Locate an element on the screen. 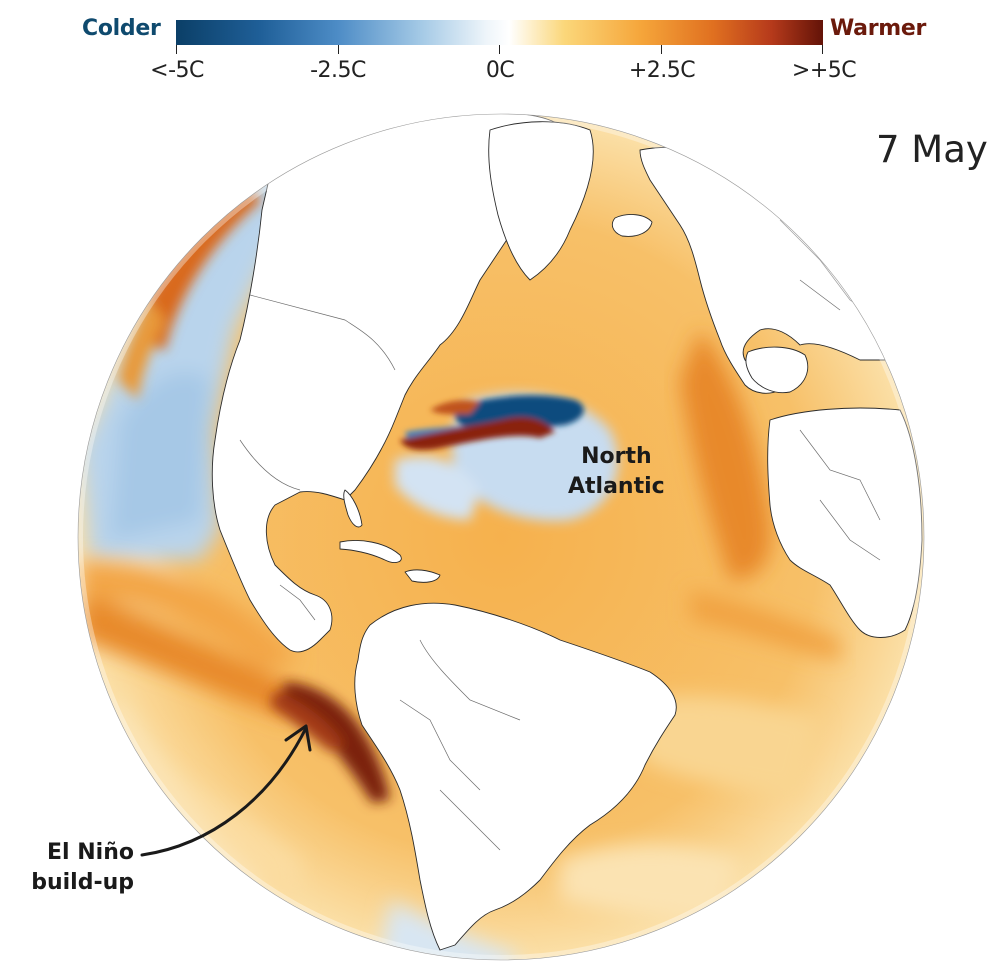 Image resolution: width=1000 pixels, height=978 pixels. tick-label: <-5C is located at coordinates (177, 70).